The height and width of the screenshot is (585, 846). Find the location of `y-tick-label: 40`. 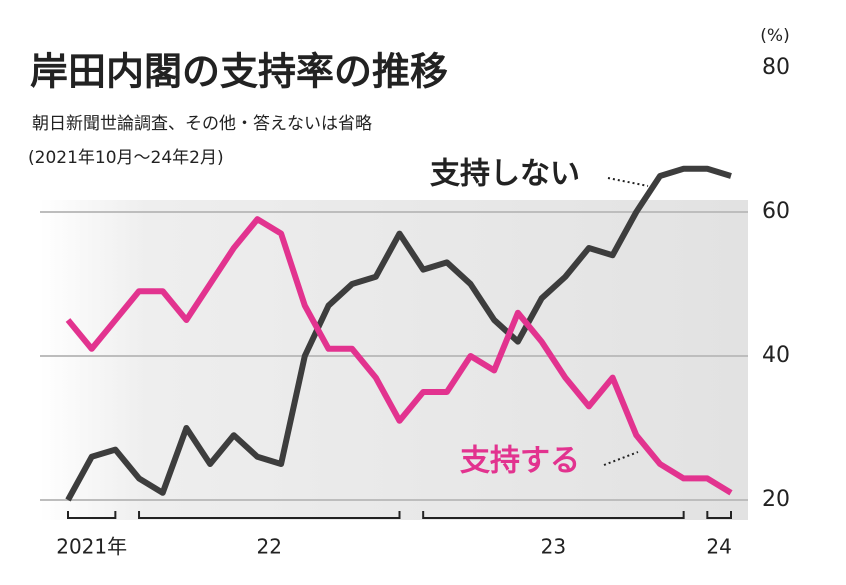

y-tick-label: 40 is located at coordinates (776, 355).